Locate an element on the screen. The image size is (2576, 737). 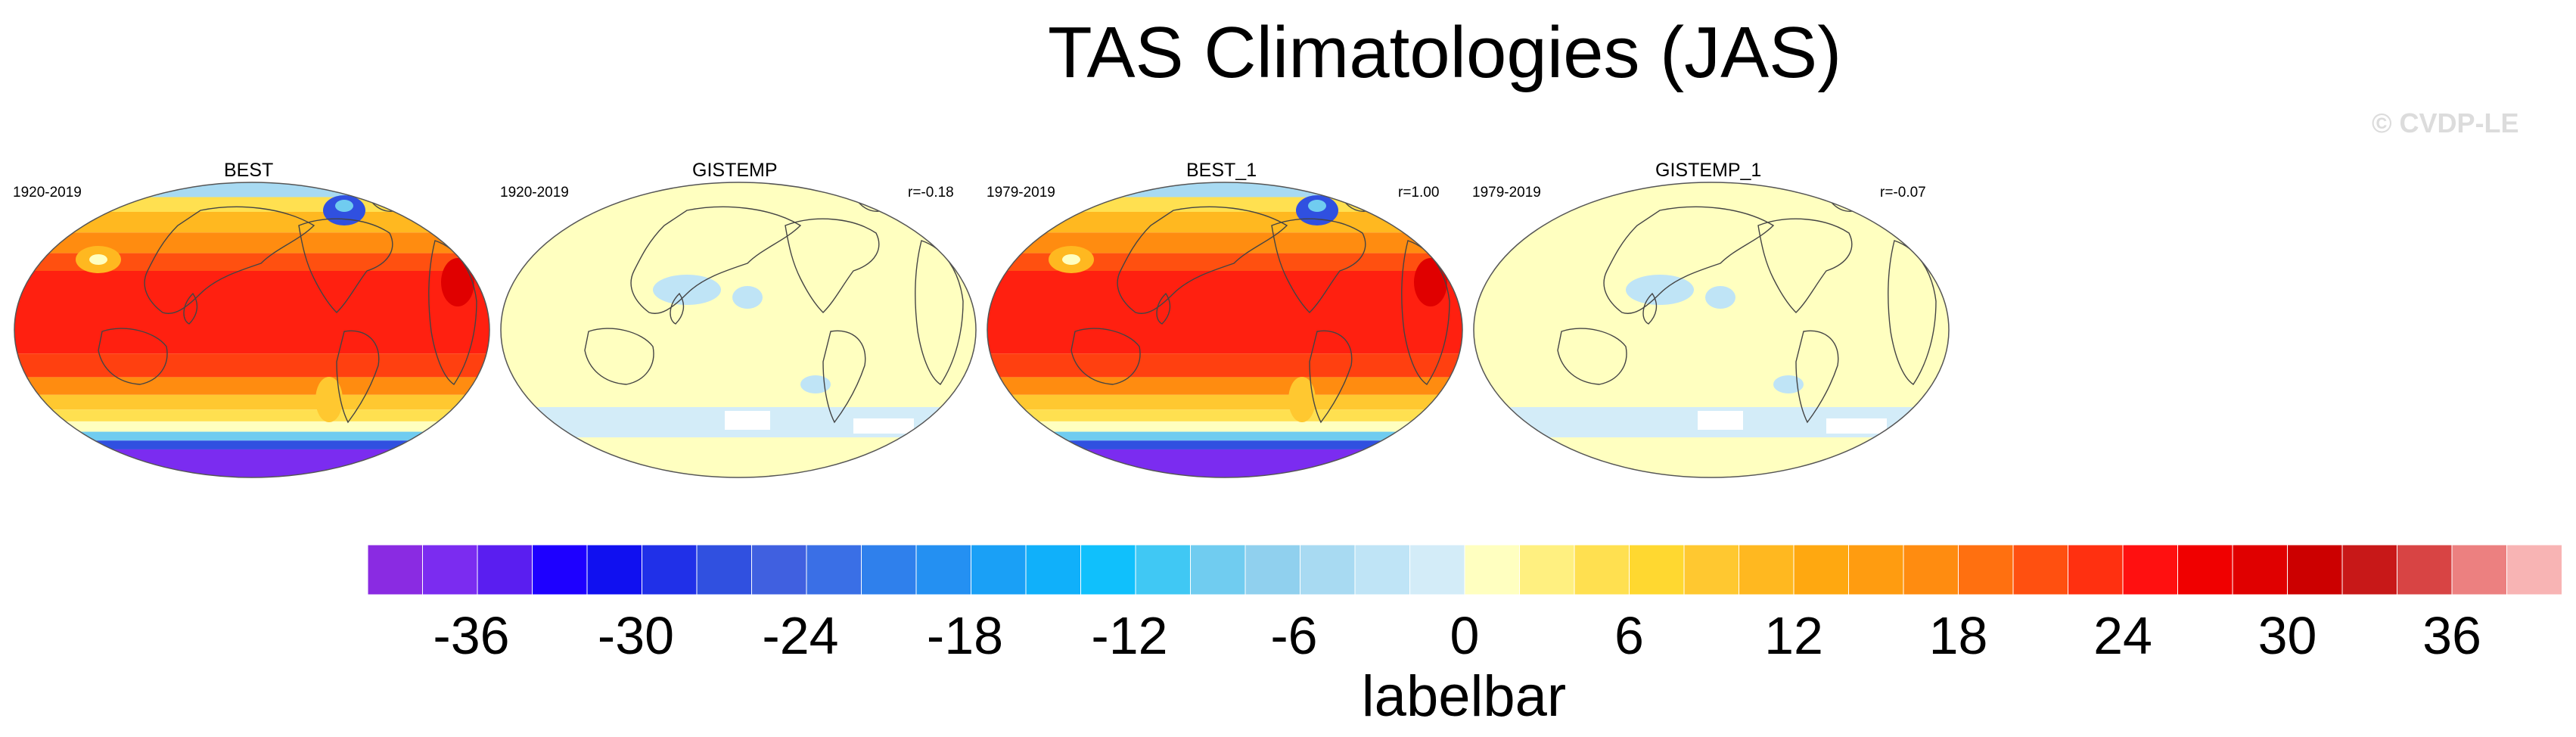
tibet-core is located at coordinates (1071, 259).